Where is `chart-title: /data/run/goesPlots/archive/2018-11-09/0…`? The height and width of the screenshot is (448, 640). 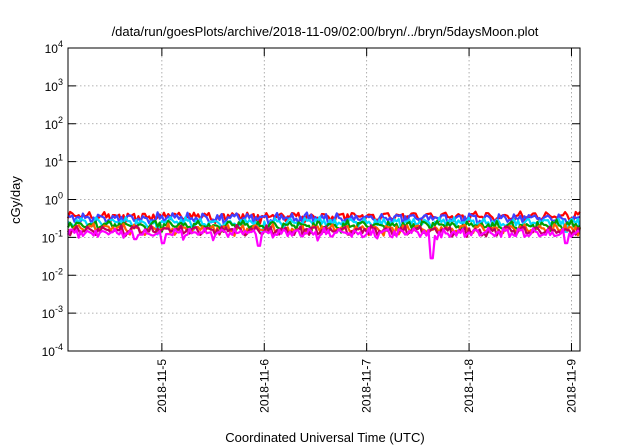 chart-title: /data/run/goesPlots/archive/2018-11-09/0… is located at coordinates (325, 31).